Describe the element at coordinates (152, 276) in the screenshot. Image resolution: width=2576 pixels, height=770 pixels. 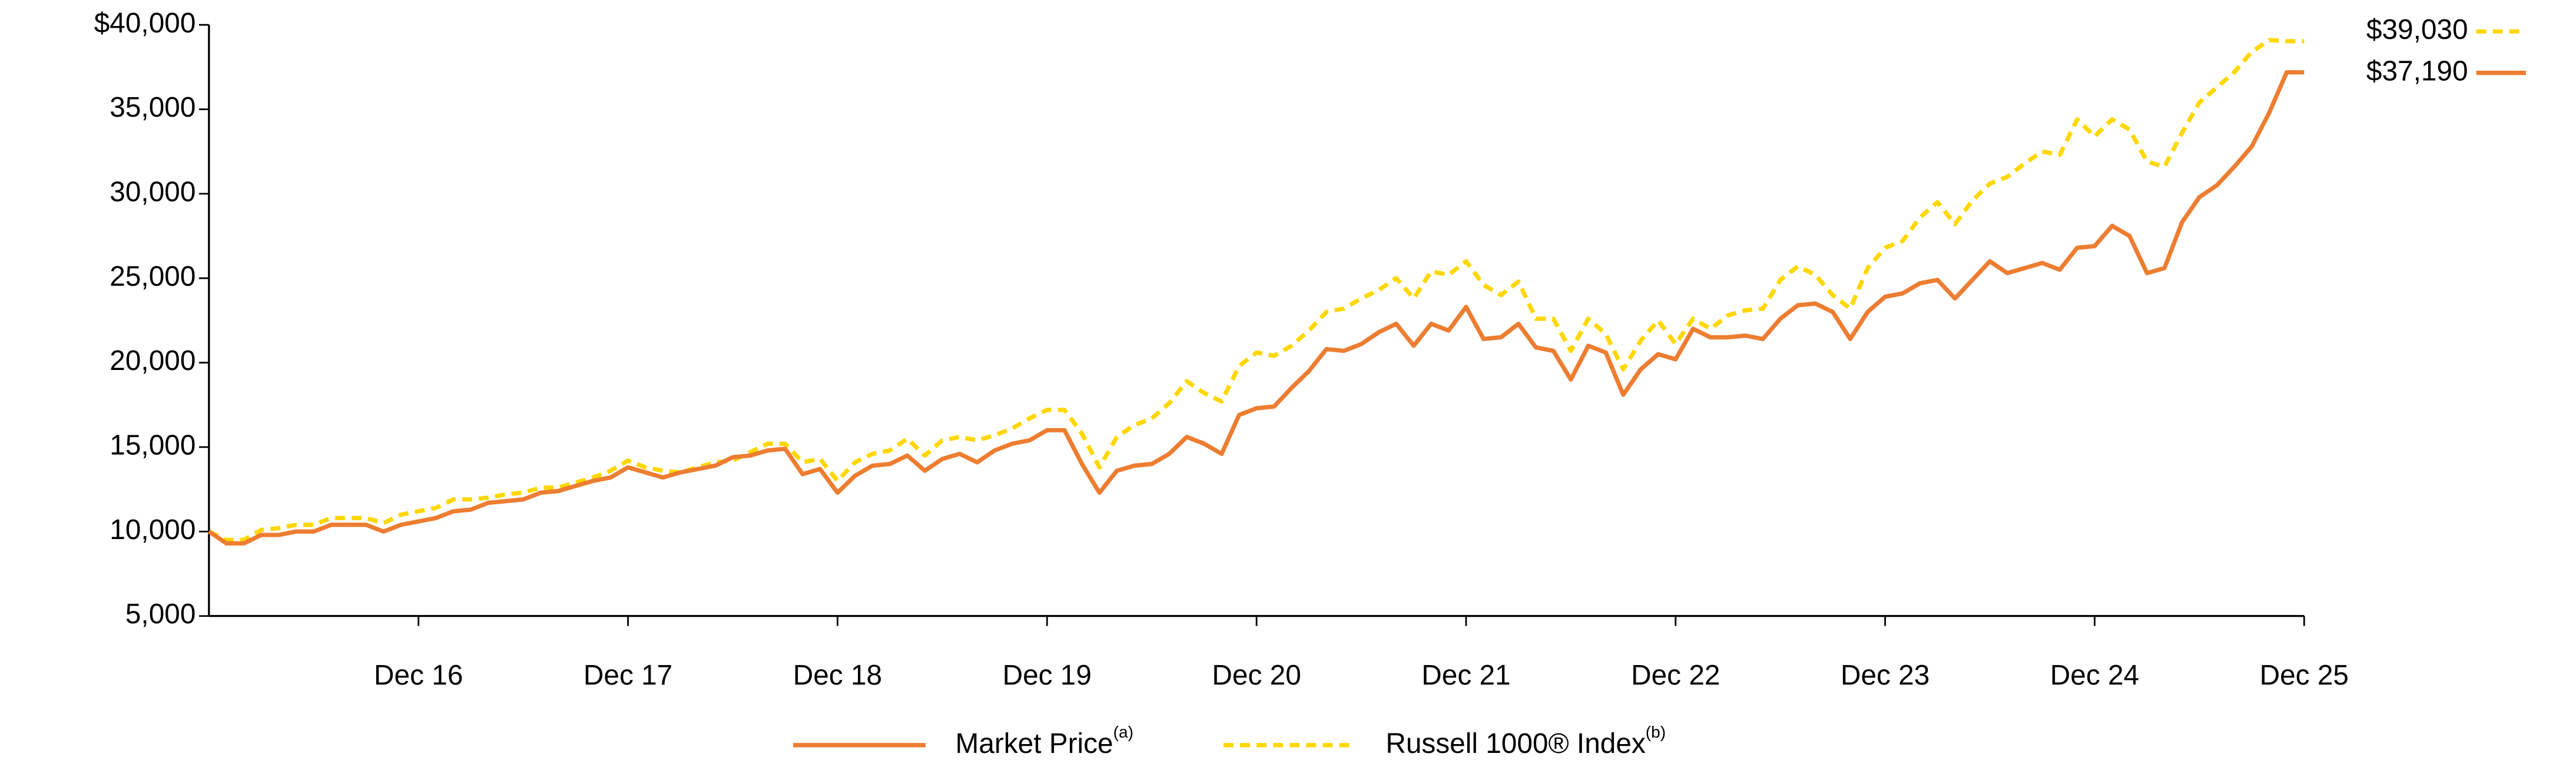
I see `y-tick-label: 25,000` at that location.